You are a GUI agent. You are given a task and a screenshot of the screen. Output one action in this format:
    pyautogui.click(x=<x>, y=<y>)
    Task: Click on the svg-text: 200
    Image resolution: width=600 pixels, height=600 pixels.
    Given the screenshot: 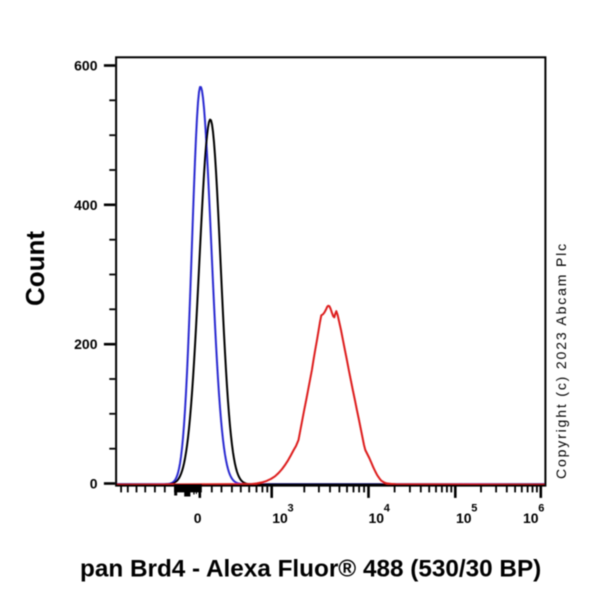 What is the action you would take?
    pyautogui.click(x=86, y=344)
    